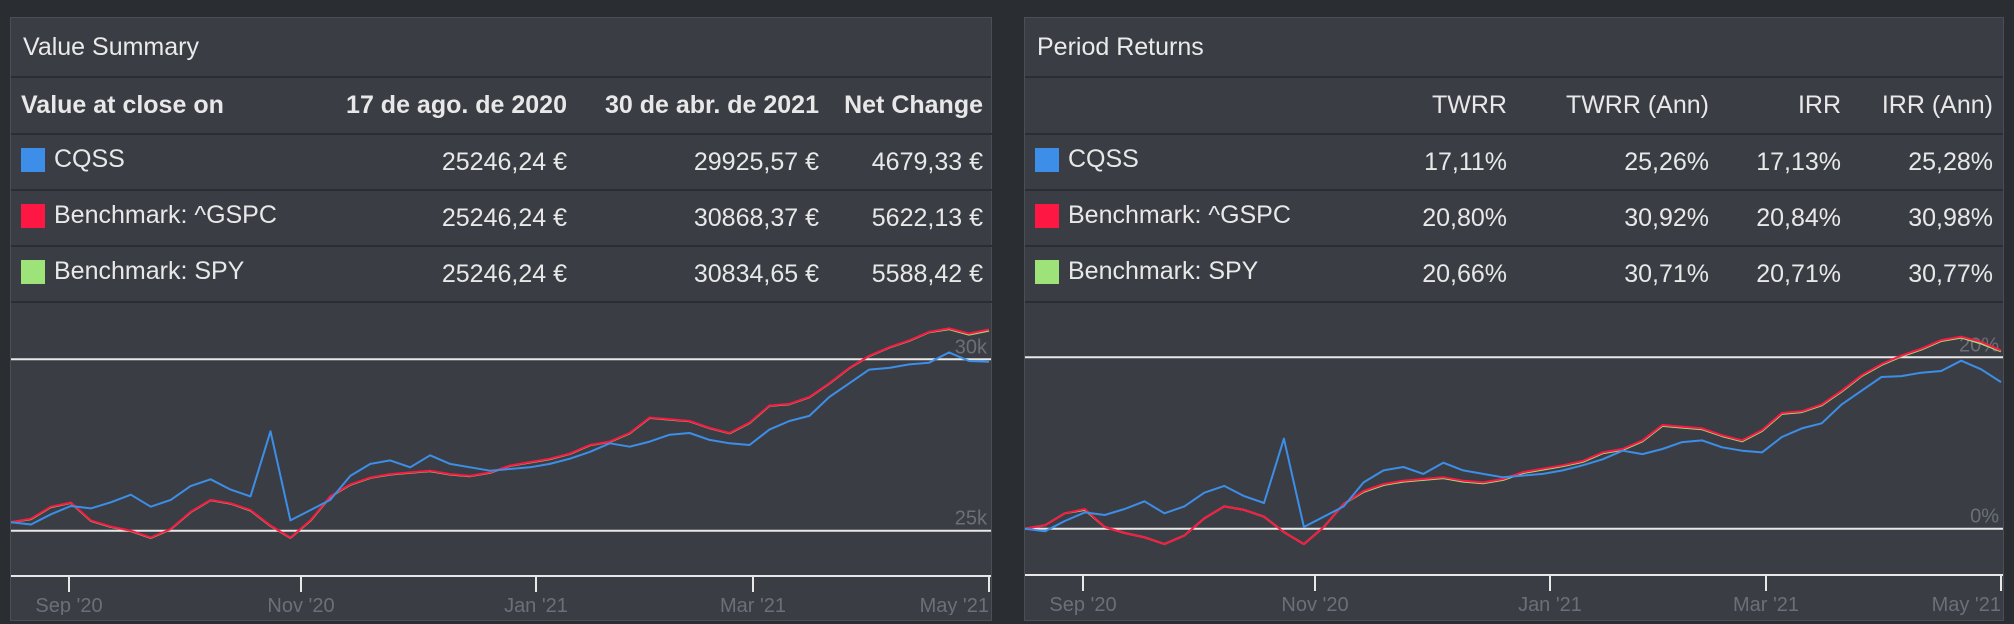 Image resolution: width=2014 pixels, height=624 pixels. What do you see at coordinates (927, 273) in the screenshot?
I see `net-change: 5588,42 €` at bounding box center [927, 273].